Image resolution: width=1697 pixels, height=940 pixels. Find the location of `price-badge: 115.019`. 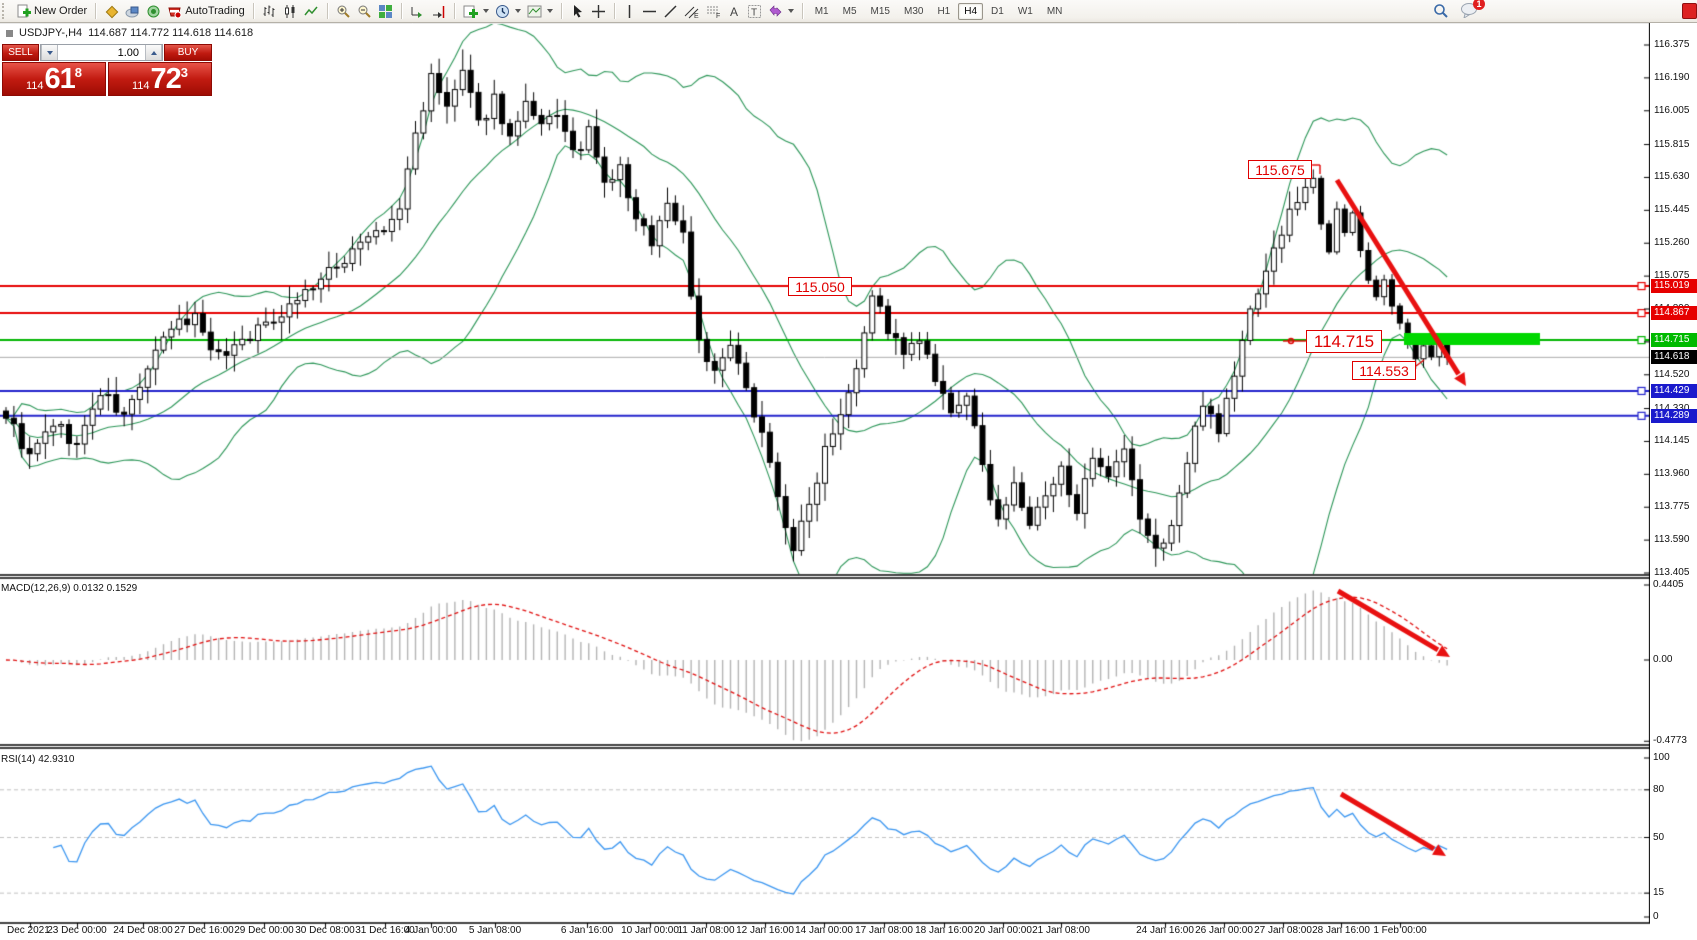

price-badge: 115.019 is located at coordinates (1674, 286).